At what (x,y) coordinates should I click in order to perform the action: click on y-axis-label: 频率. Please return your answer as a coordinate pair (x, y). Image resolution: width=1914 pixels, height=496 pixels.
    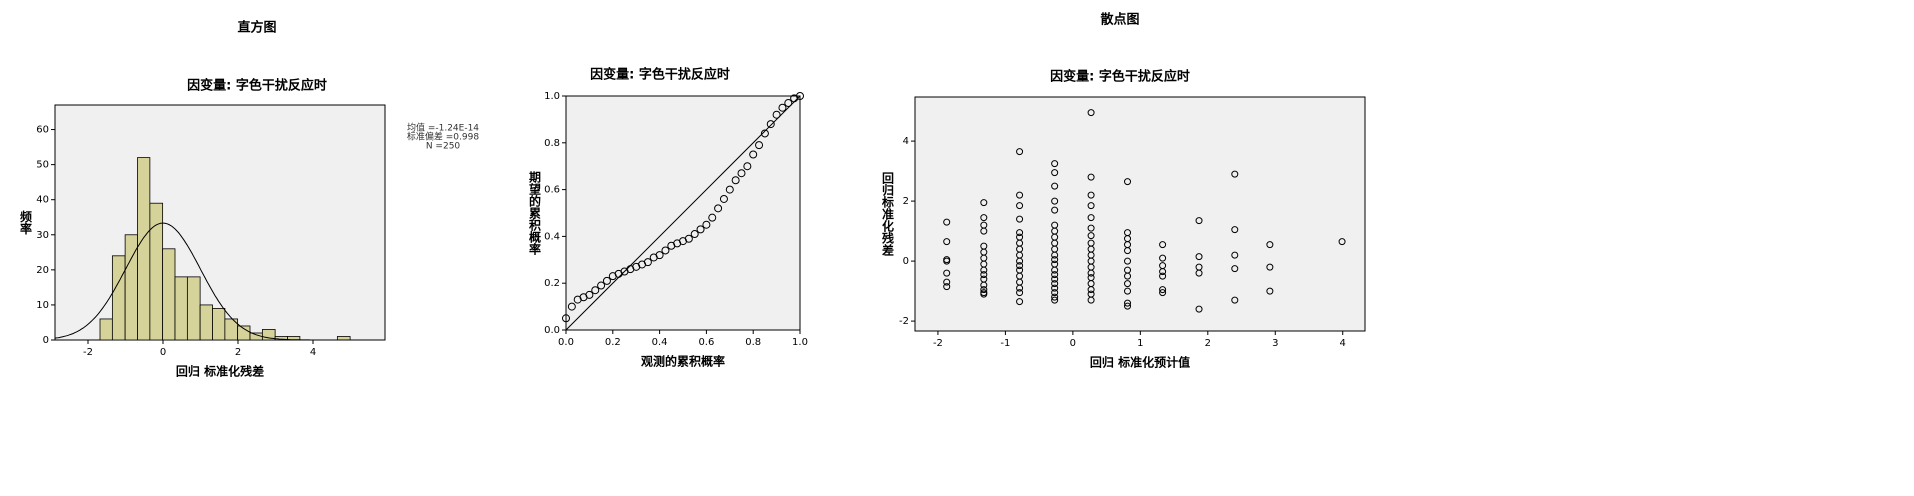
    Looking at the image, I should click on (26, 222).